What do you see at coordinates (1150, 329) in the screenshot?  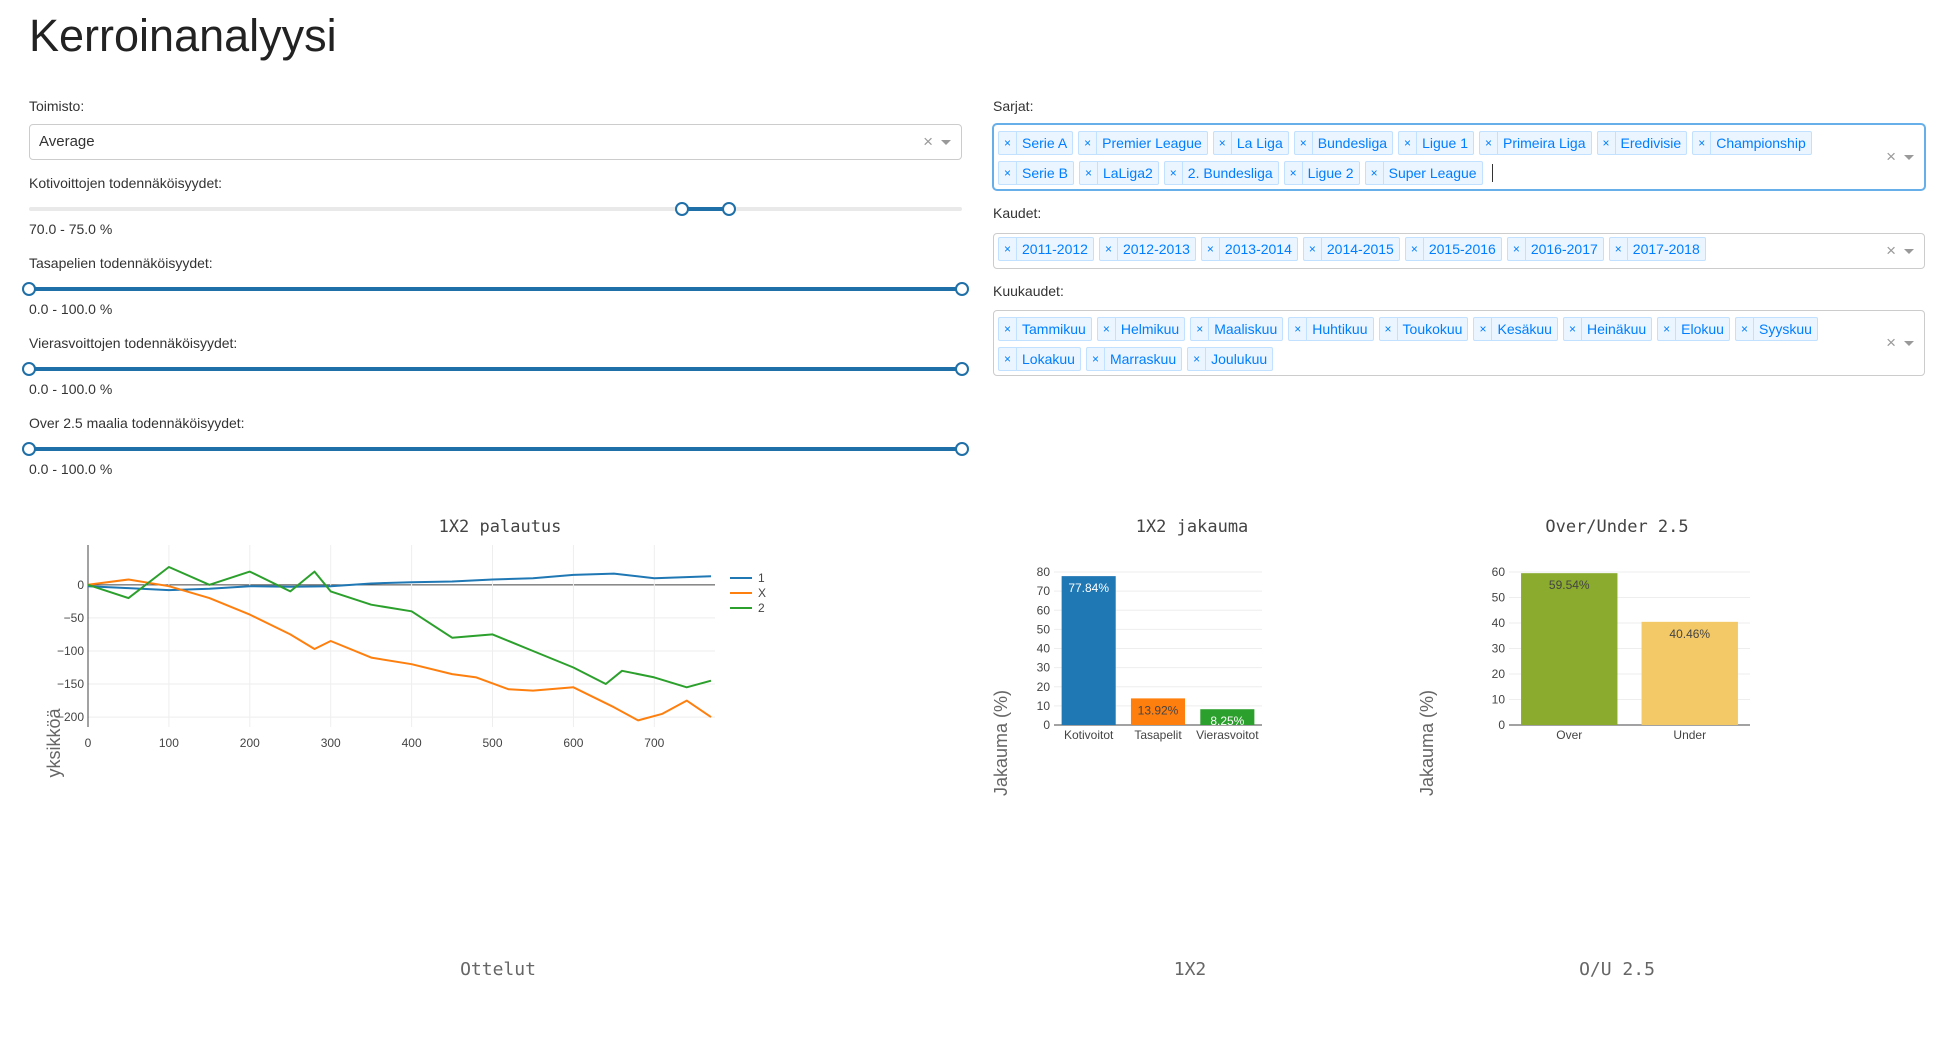 I see `tag-label: Helmikuu` at bounding box center [1150, 329].